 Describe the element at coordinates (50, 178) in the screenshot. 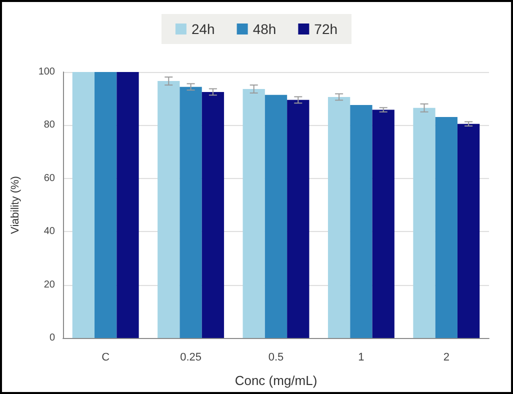

I see `y-tick-label: 60` at that location.